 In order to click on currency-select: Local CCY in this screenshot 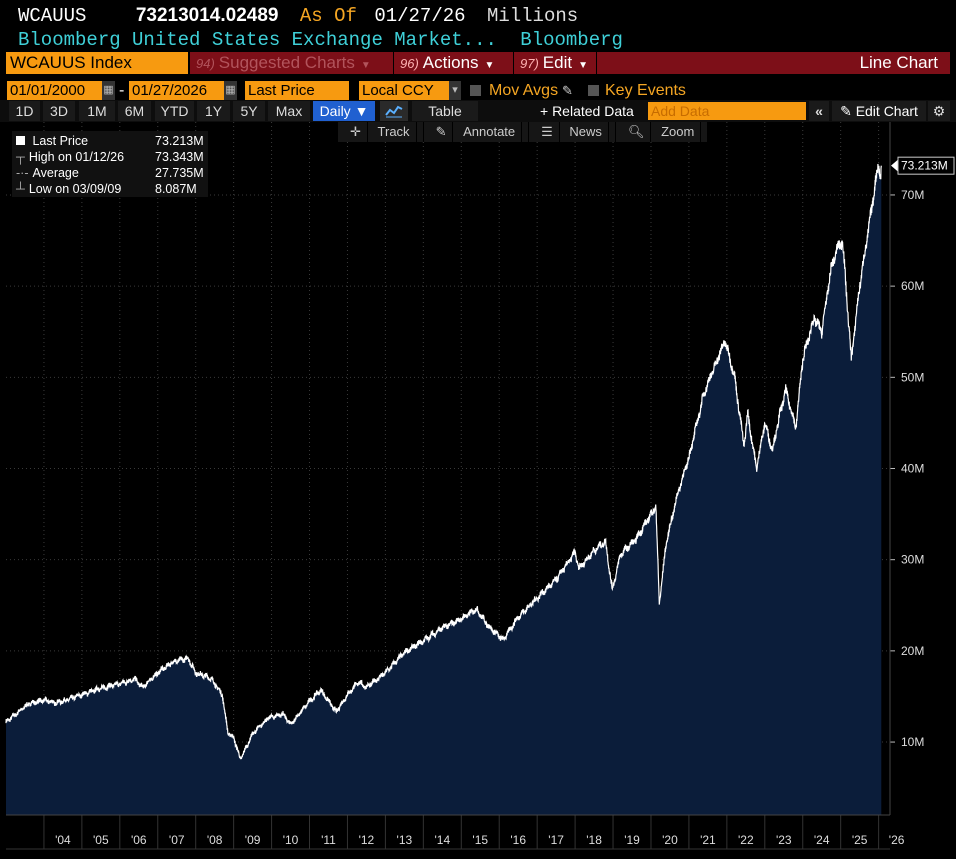, I will do `click(404, 90)`.